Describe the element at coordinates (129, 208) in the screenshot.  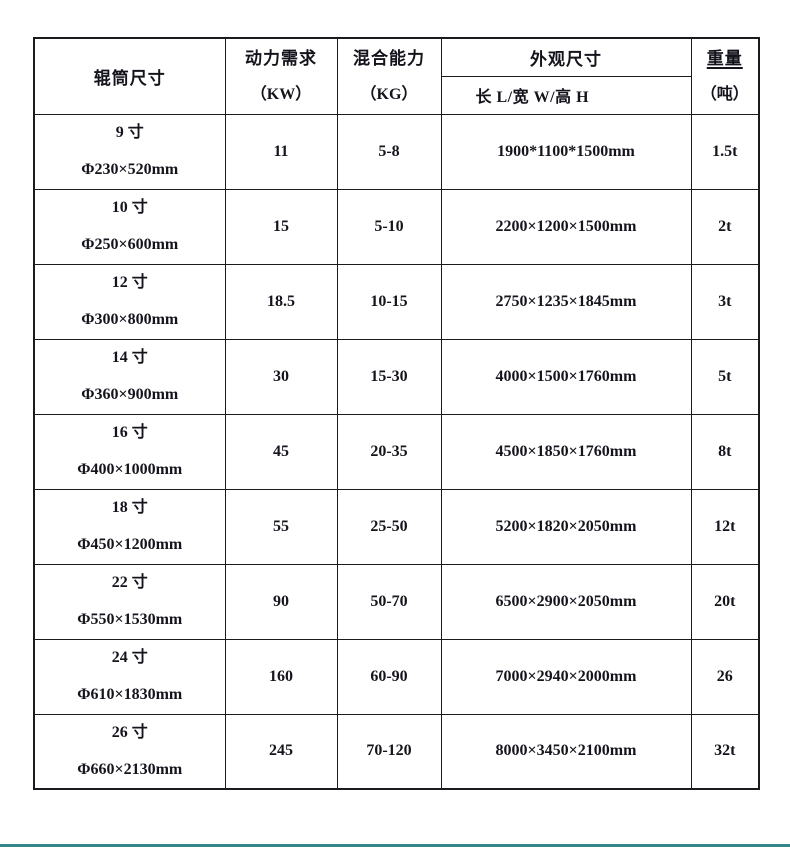
I see `roller-size-inch: 10 寸` at that location.